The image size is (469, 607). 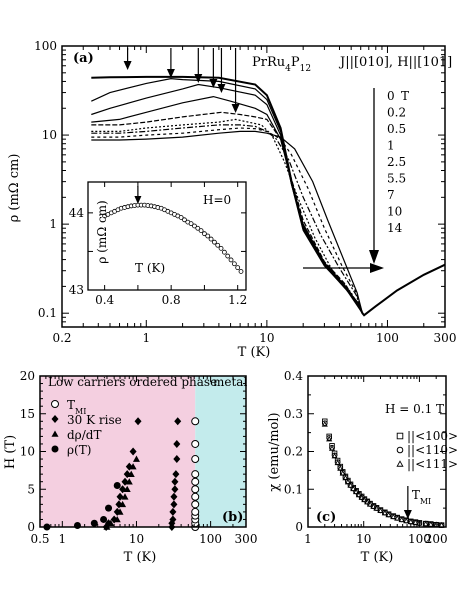 I want to click on x-tick-label: 10, so click(x=266, y=338).